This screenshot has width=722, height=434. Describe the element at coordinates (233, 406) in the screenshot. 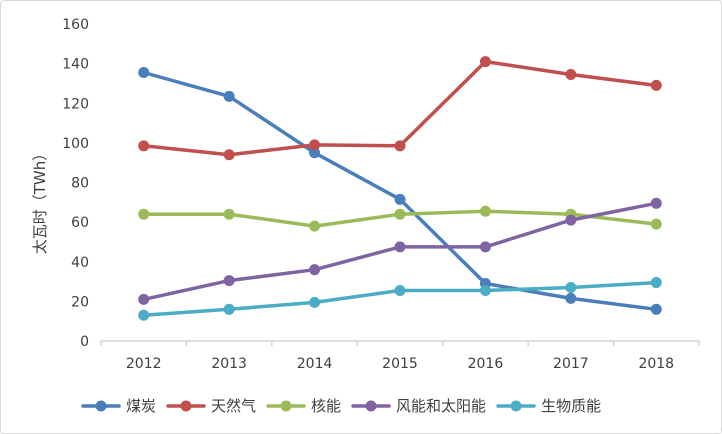

I see `legend-label: 天然气` at that location.